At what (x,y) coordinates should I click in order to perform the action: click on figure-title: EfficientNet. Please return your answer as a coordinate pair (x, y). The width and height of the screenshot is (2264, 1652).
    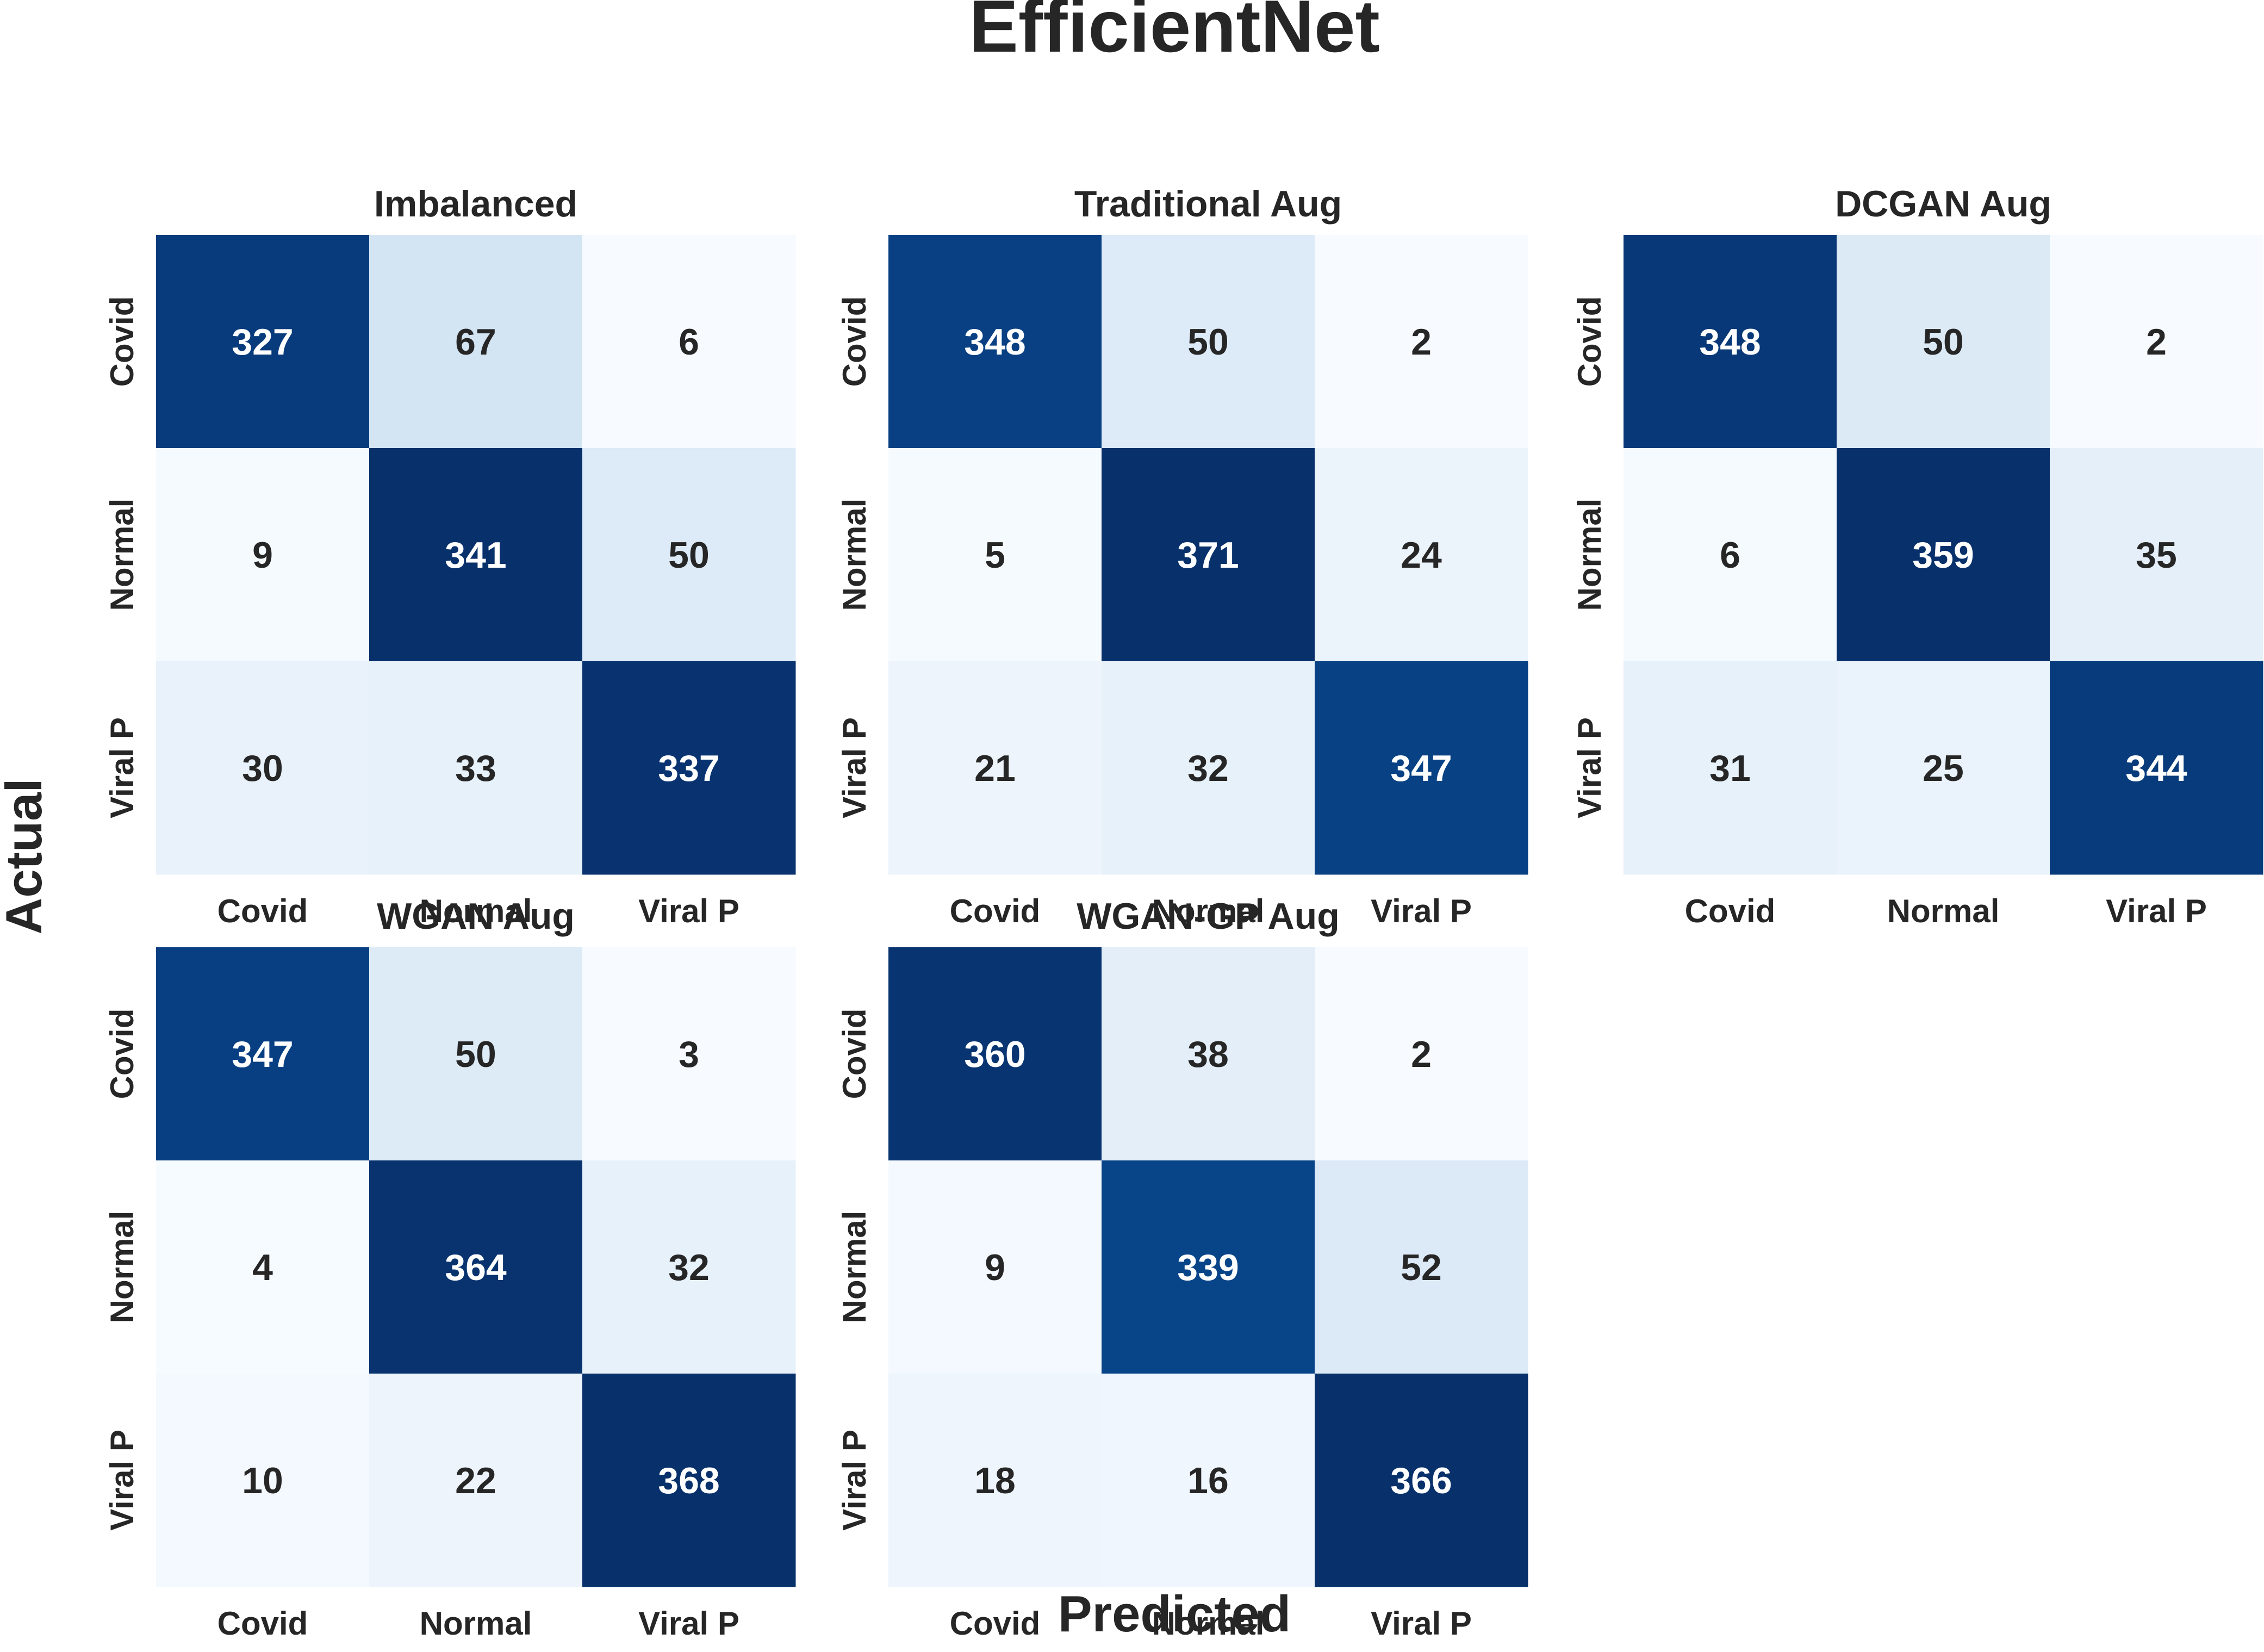
    Looking at the image, I should click on (1174, 33).